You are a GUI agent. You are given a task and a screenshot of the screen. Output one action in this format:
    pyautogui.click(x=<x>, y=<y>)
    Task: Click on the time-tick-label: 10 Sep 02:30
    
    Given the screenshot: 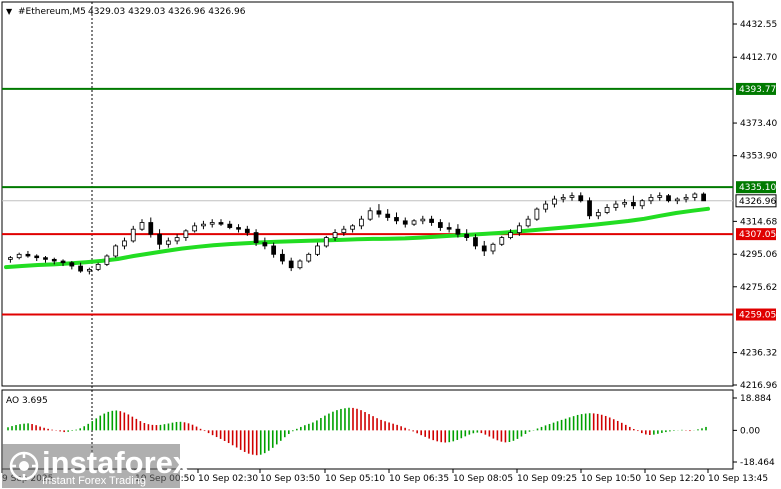 What is the action you would take?
    pyautogui.click(x=228, y=479)
    